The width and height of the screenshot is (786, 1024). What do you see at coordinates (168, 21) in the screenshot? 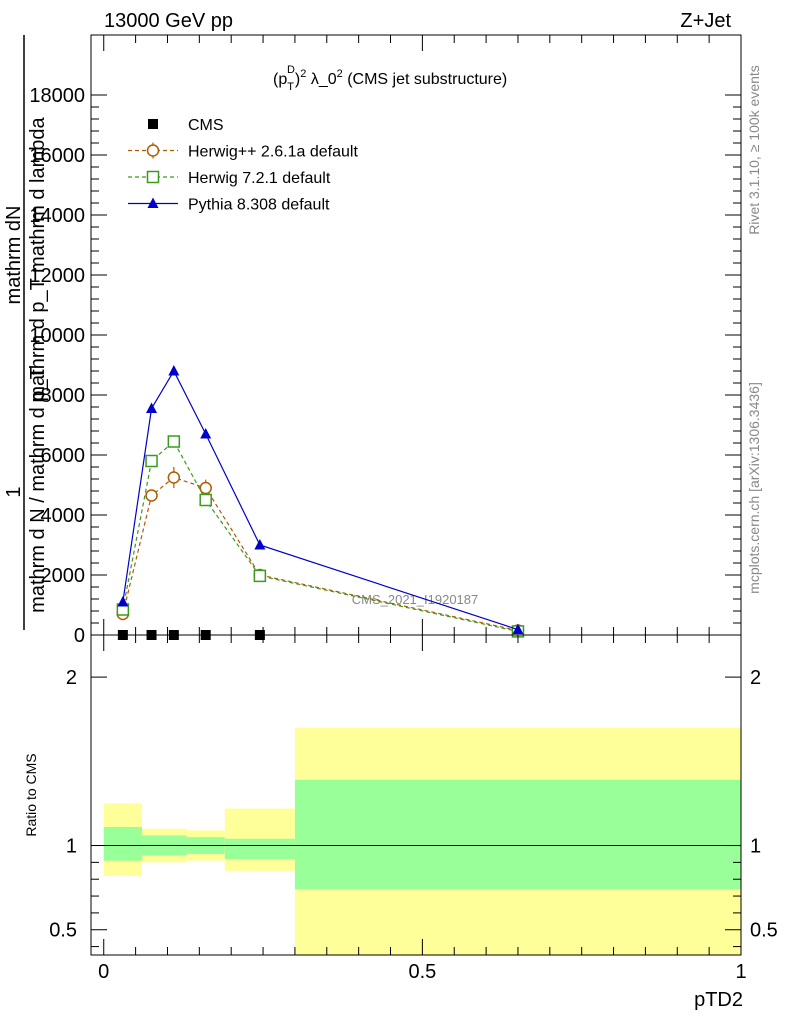
I see `energy-label: 13000 GeV pp` at bounding box center [168, 21].